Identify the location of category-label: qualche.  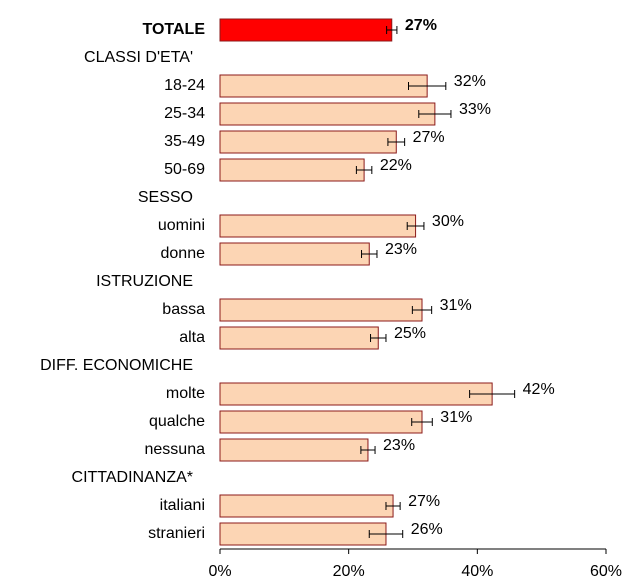
(177, 421).